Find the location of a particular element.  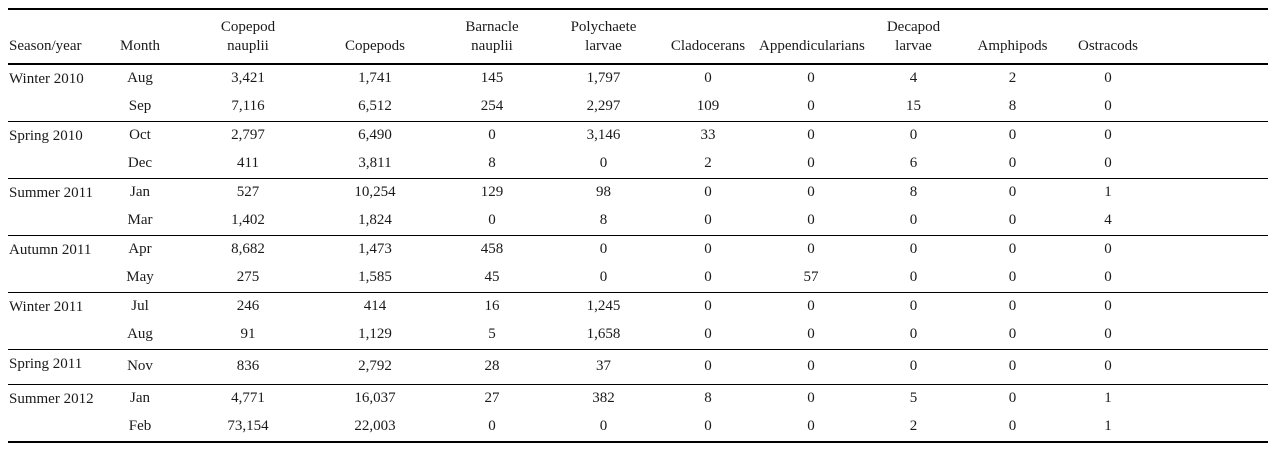

month-cell: Nov is located at coordinates (140, 366).